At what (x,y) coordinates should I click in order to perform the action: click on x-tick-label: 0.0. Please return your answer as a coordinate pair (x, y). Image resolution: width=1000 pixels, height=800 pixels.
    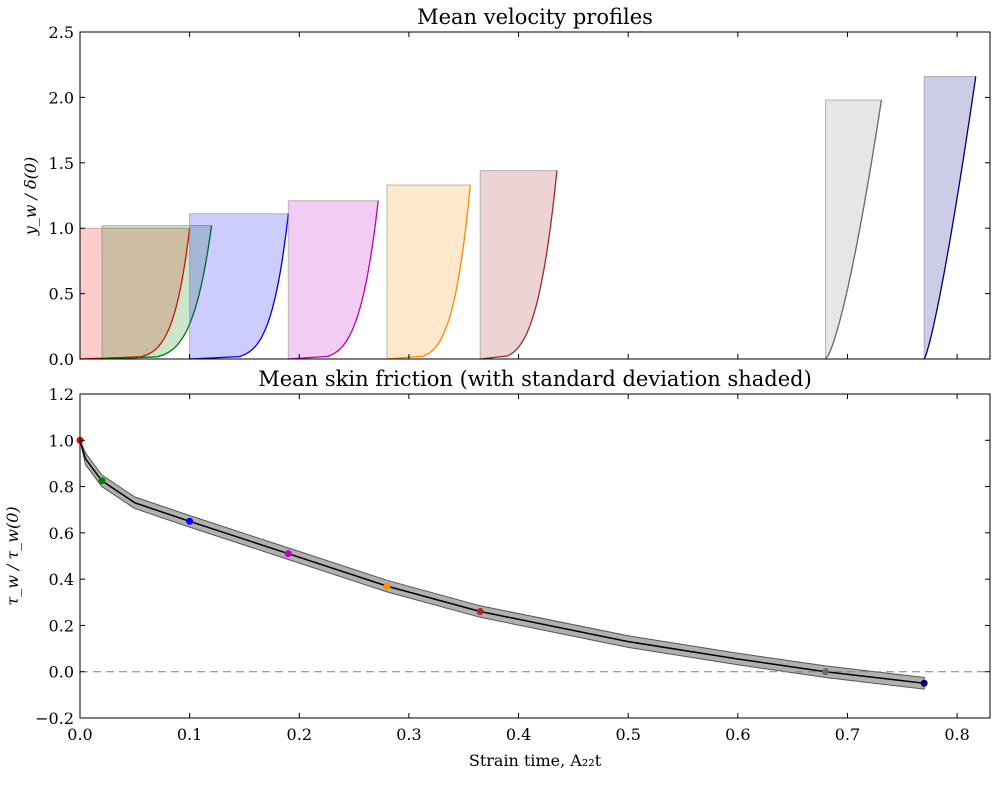
    Looking at the image, I should click on (79, 734).